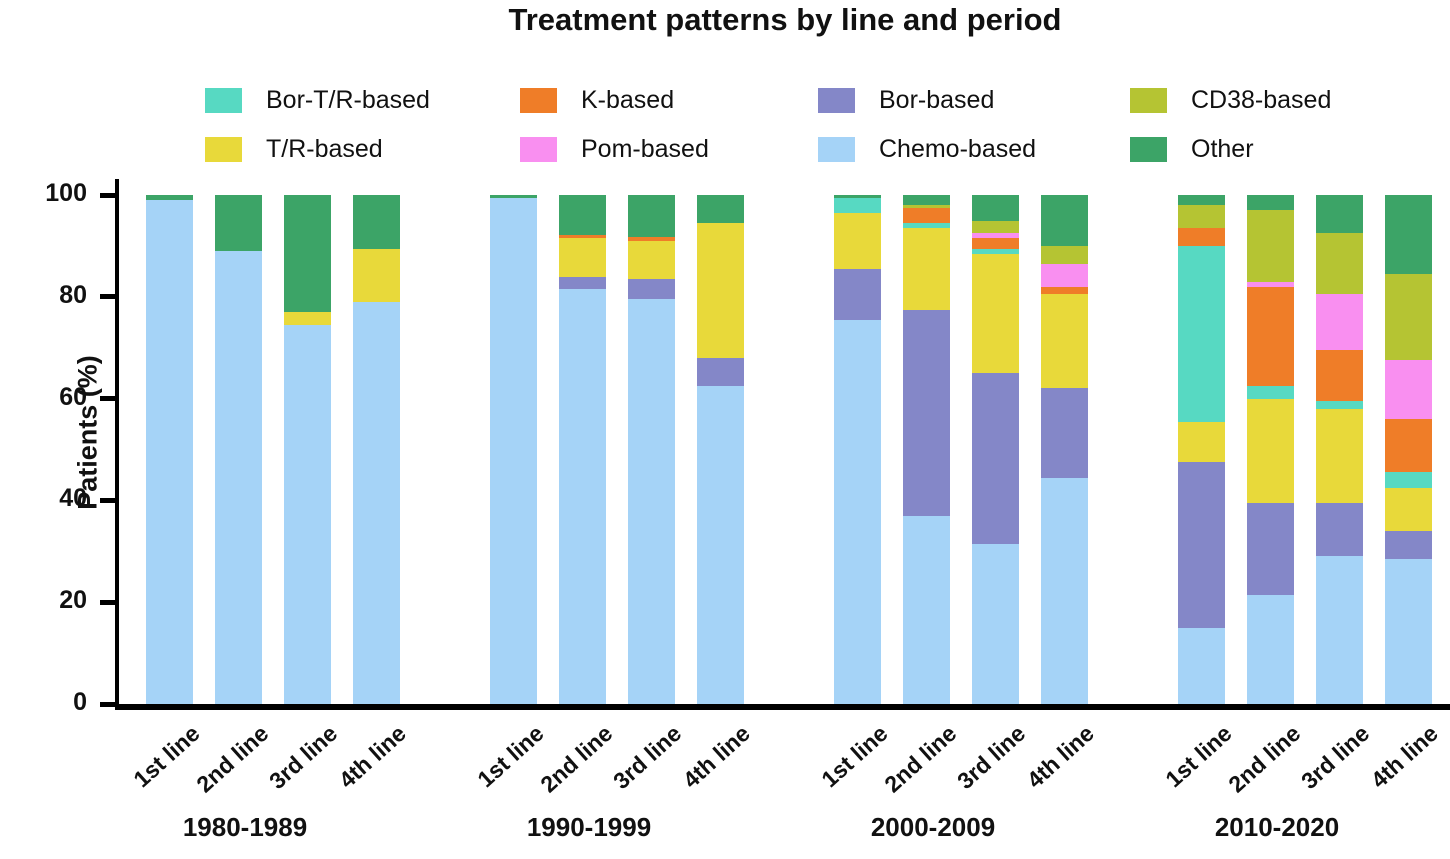 The width and height of the screenshot is (1450, 859). I want to click on x-tick-2000-2009-3rd-line: 3rd line, so click(991, 760).